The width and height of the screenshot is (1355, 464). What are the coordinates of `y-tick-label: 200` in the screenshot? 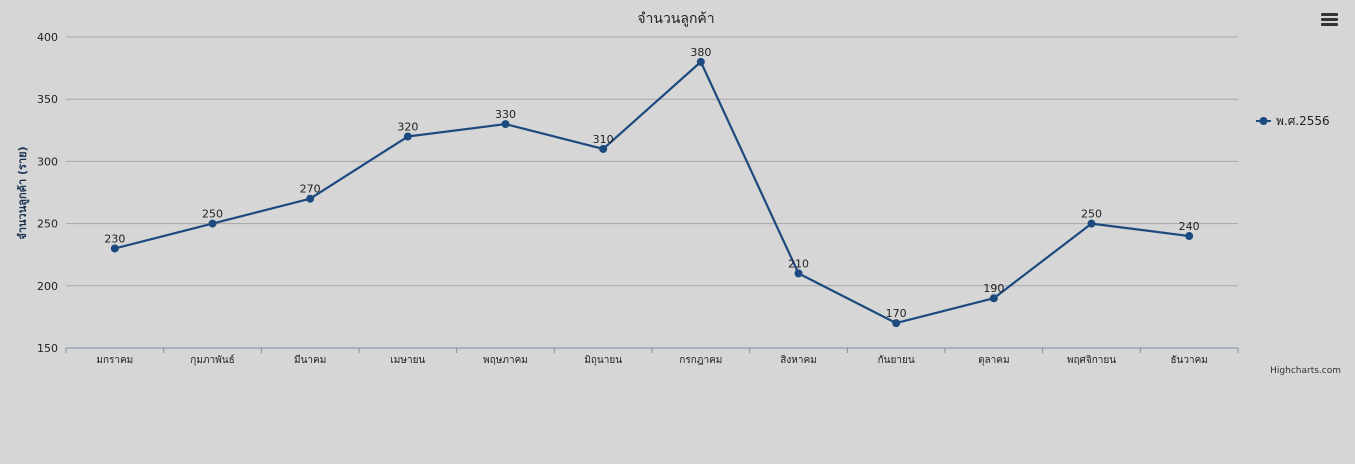 It's located at (47, 286).